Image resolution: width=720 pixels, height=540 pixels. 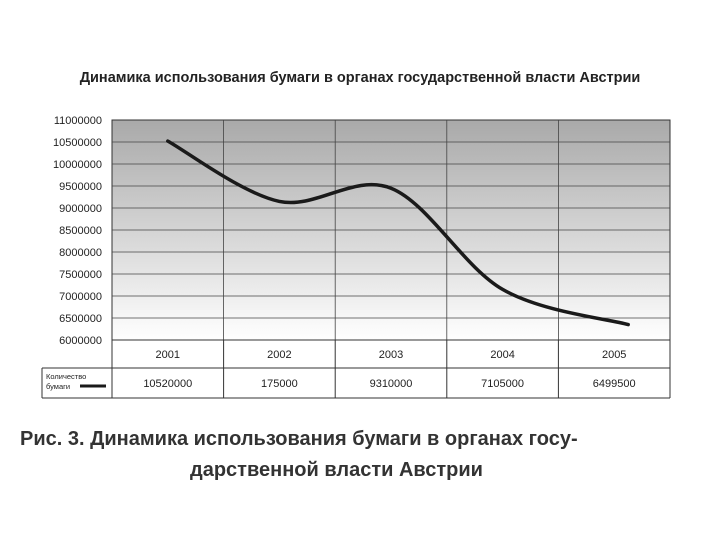 I want to click on table-value: 6499500, so click(x=614, y=384).